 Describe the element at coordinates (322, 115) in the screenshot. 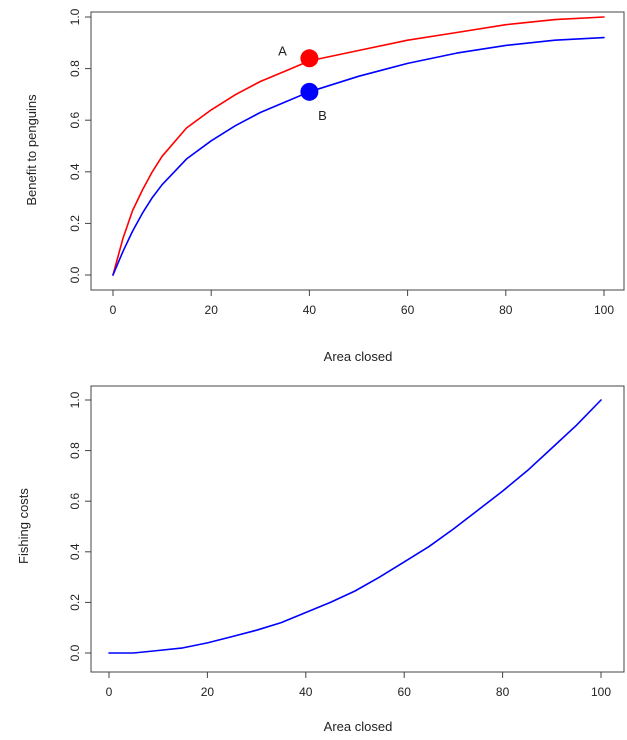

I see `point-label-b: B` at that location.